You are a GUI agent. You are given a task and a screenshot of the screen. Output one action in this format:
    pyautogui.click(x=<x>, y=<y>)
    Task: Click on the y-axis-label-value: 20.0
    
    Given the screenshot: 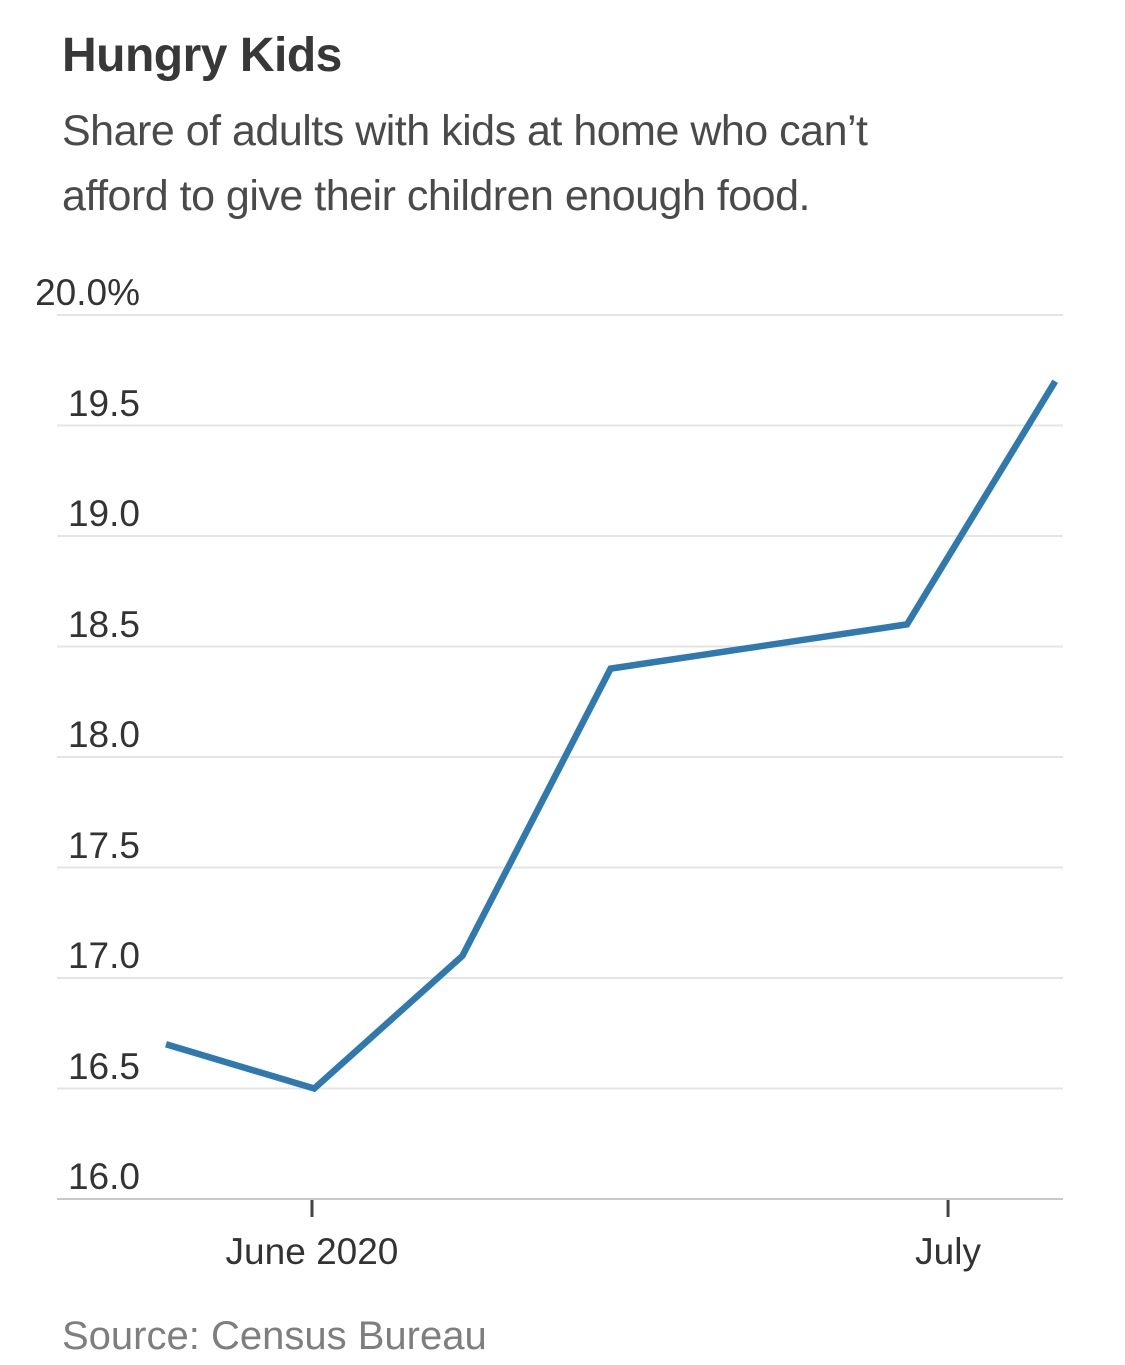 What is the action you would take?
    pyautogui.click(x=71, y=292)
    